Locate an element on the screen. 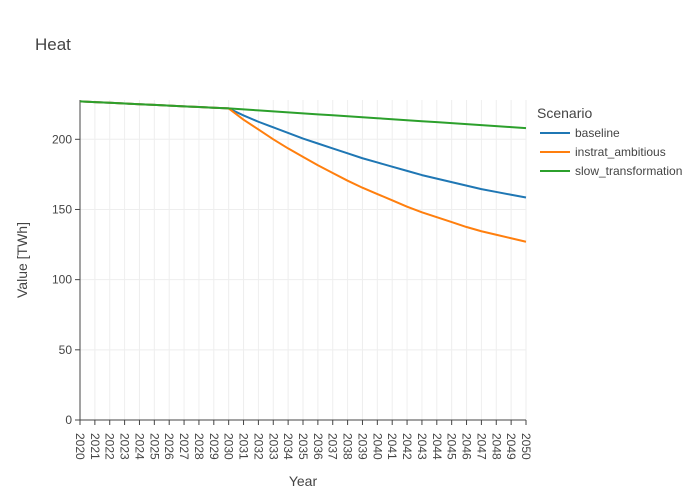 The width and height of the screenshot is (700, 500). x-tick-label: 2032 is located at coordinates (258, 446).